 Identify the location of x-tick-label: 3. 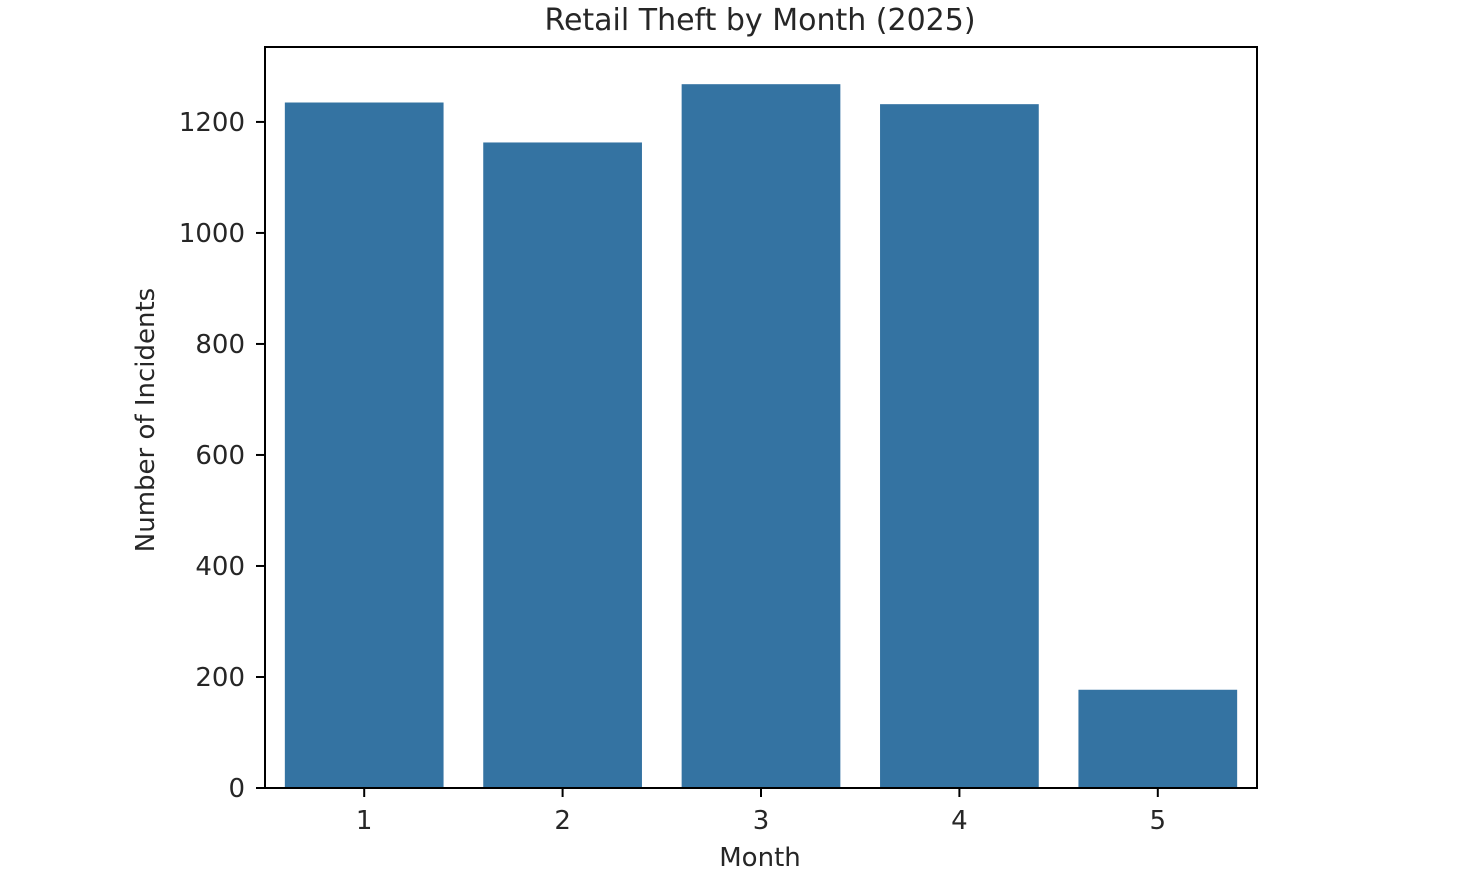
(761, 821).